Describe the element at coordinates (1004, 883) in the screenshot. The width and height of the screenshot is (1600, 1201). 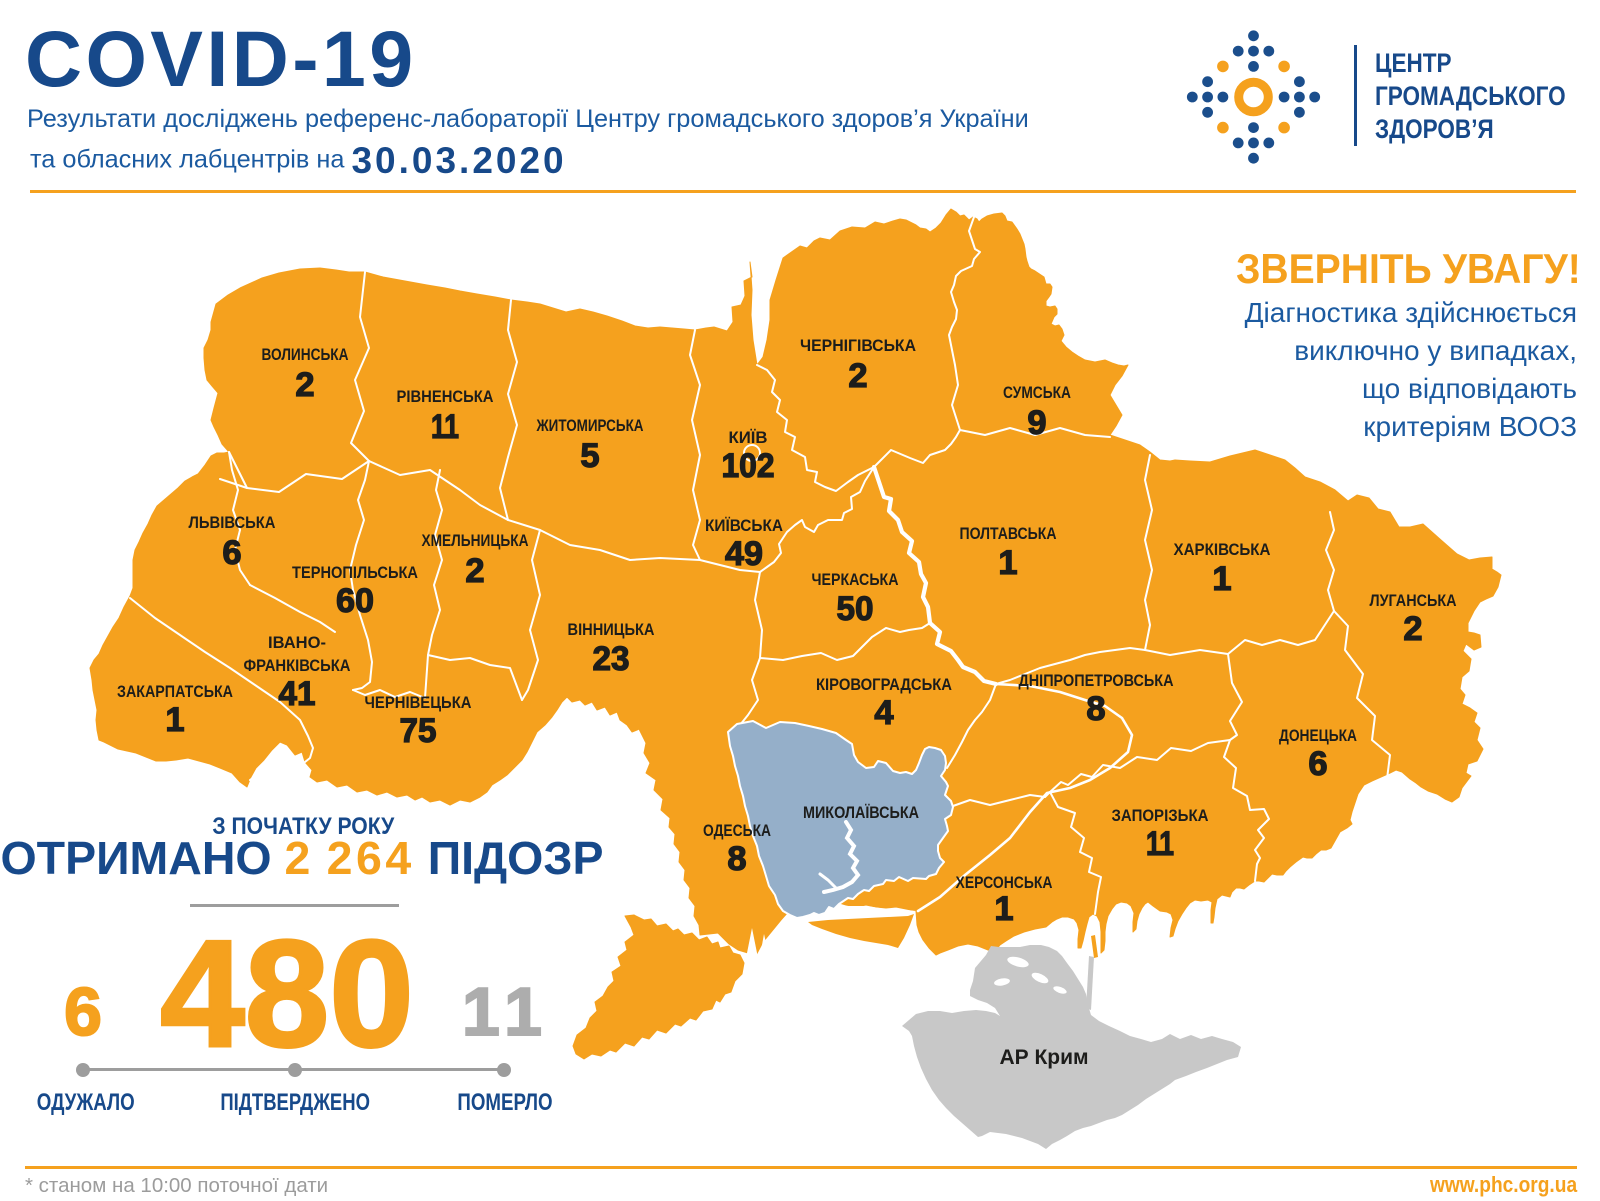
I see `svg-text: ХЕРСОНСЬКА` at that location.